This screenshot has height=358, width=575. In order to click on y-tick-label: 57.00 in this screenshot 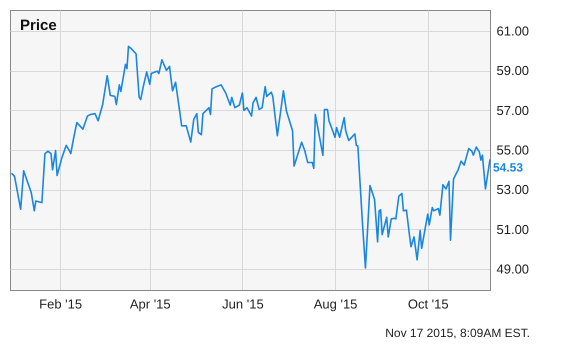, I will do `click(513, 110)`.